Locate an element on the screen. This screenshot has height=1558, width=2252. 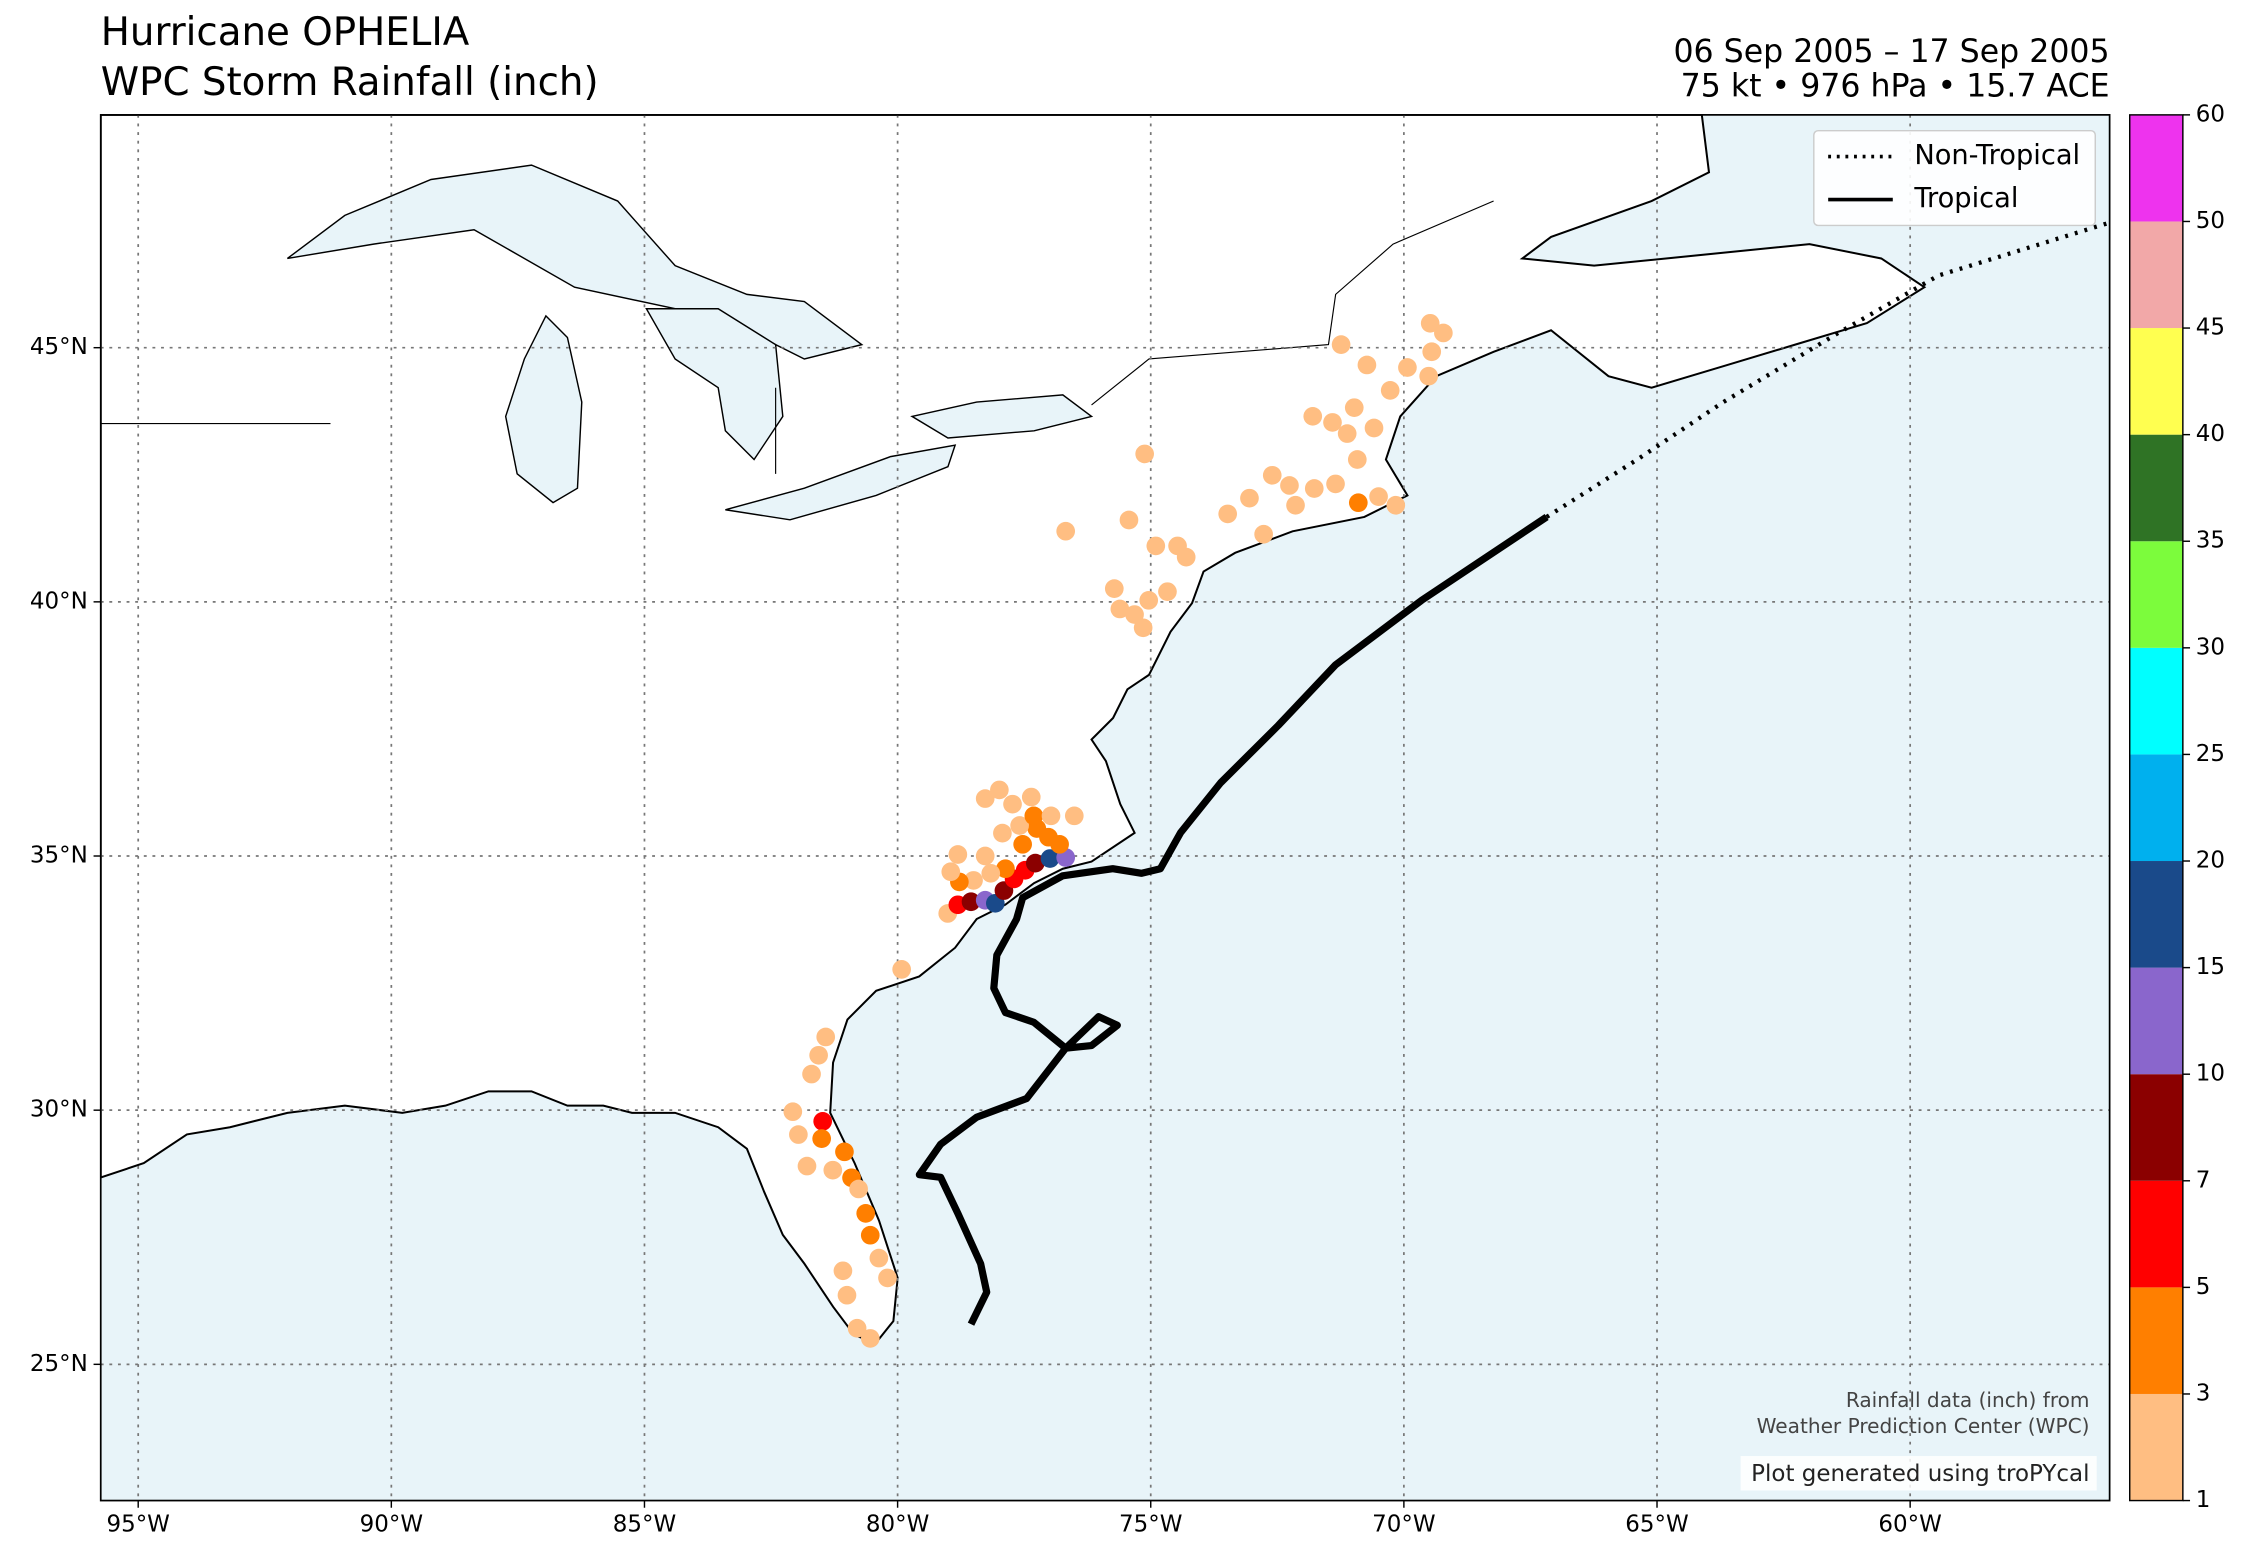
colorbar-tick-label: 45 is located at coordinates (2210, 328).